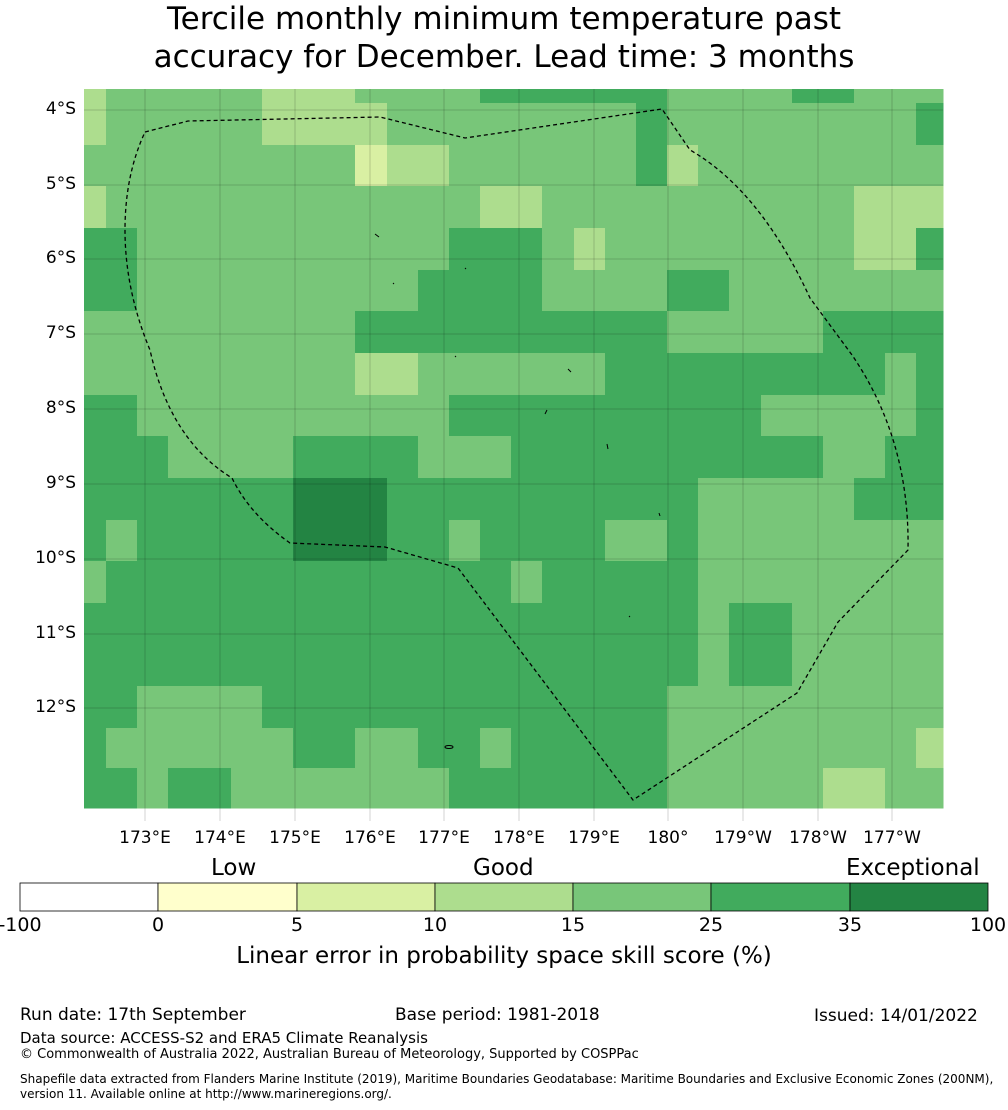 Image resolution: width=1008 pixels, height=1110 pixels. What do you see at coordinates (295, 838) in the screenshot?
I see `lon-label: 175°E` at bounding box center [295, 838].